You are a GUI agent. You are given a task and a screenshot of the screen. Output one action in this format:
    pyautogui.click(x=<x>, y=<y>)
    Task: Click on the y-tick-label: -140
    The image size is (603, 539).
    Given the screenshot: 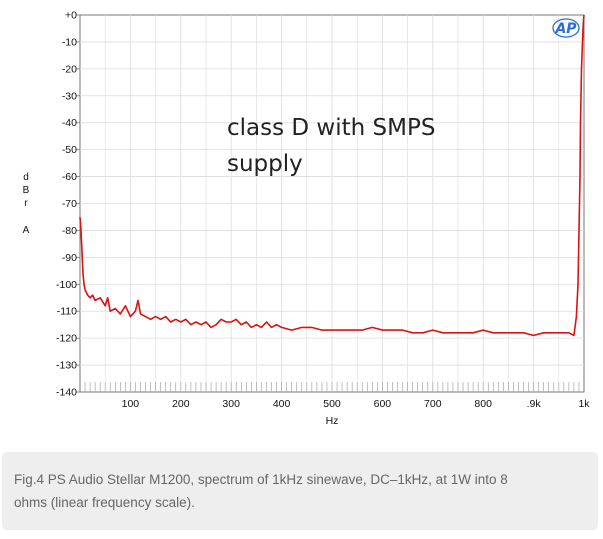 What is the action you would take?
    pyautogui.click(x=66, y=393)
    